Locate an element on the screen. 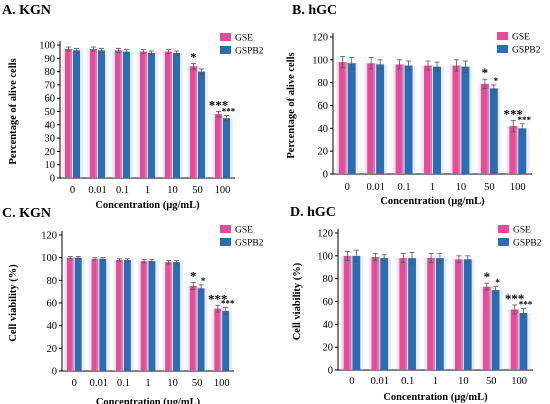  y-tick-label: 90 is located at coordinates (50, 59).